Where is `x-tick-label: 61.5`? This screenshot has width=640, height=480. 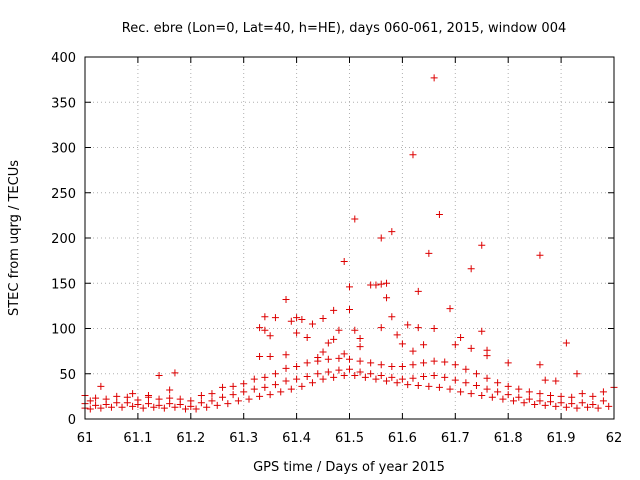
x-tick-label: 61.5 is located at coordinates (349, 438).